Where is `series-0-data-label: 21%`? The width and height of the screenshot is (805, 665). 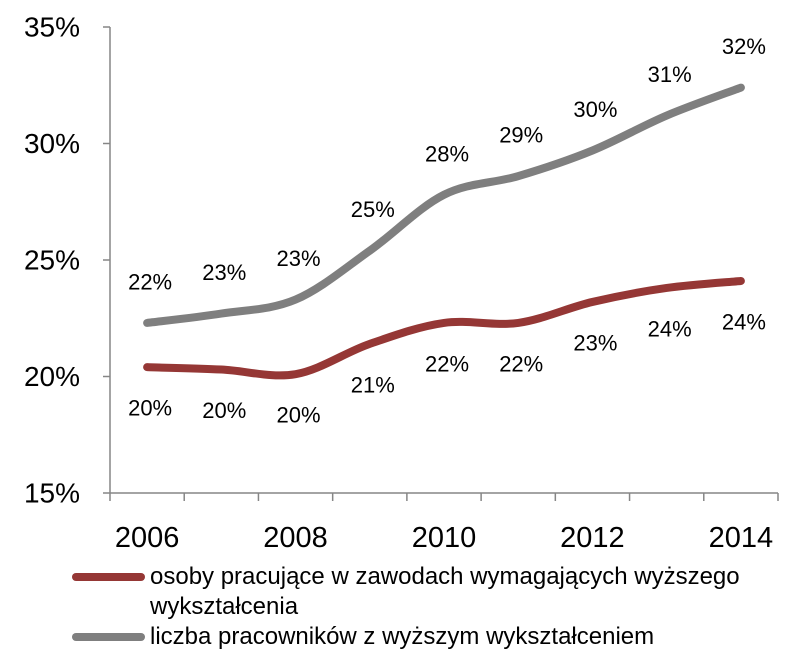
series-0-data-label: 21% is located at coordinates (373, 384).